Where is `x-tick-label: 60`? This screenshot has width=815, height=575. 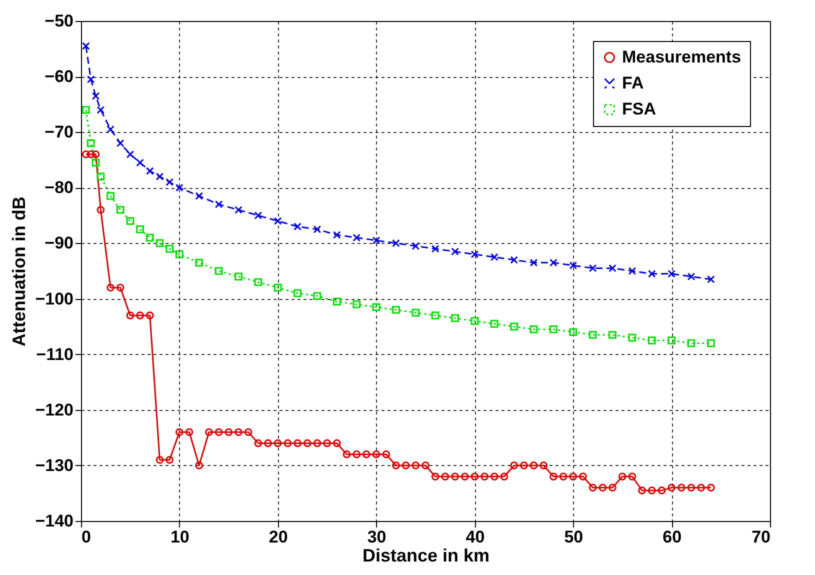 x-tick-label: 60 is located at coordinates (672, 537).